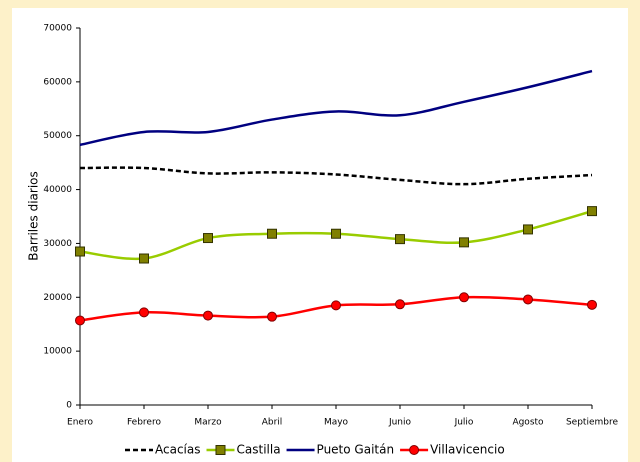 Image resolution: width=640 pixels, height=462 pixels. I want to click on y-tick-label: 20000, so click(57, 298).